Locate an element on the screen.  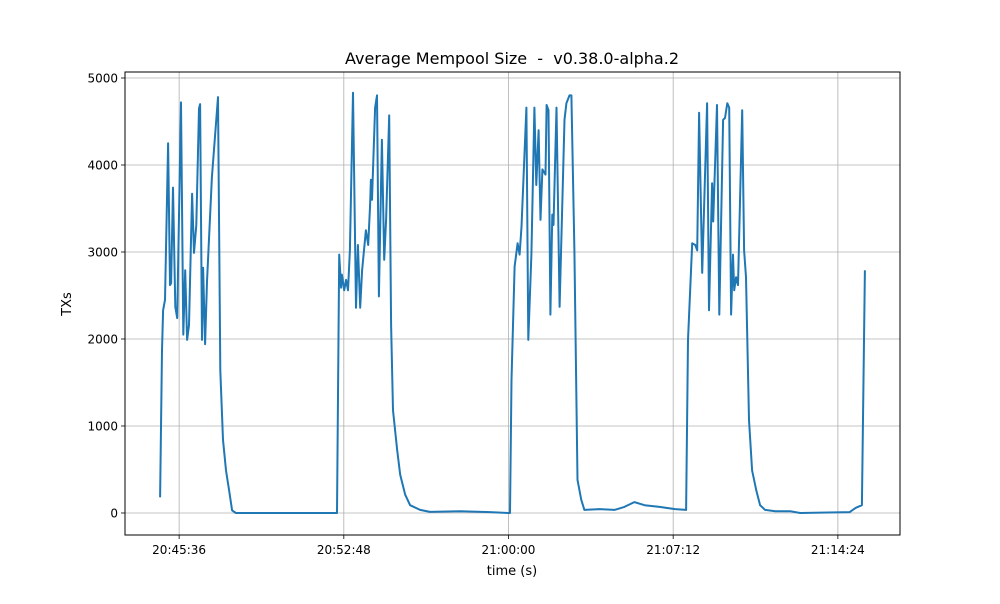
y-axis: 0 1000 2000 3000 4000 5000 is located at coordinates (106, 296).